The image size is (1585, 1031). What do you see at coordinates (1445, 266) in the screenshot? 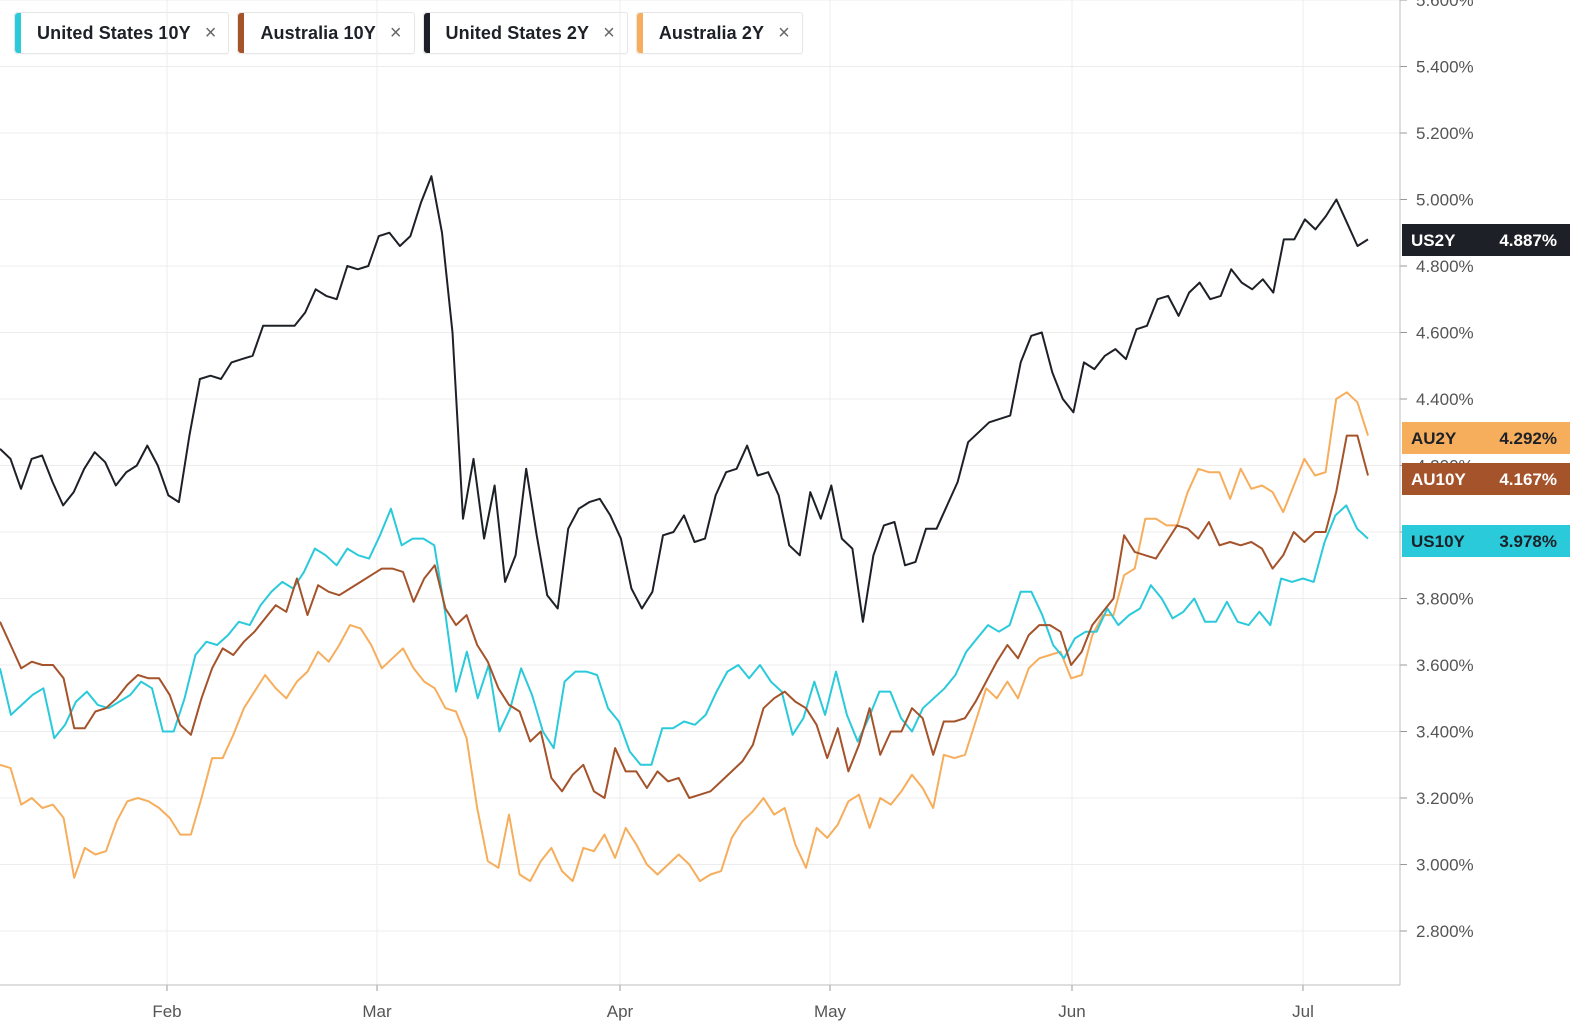
I see `y-tick-label: 4.800%` at bounding box center [1445, 266].